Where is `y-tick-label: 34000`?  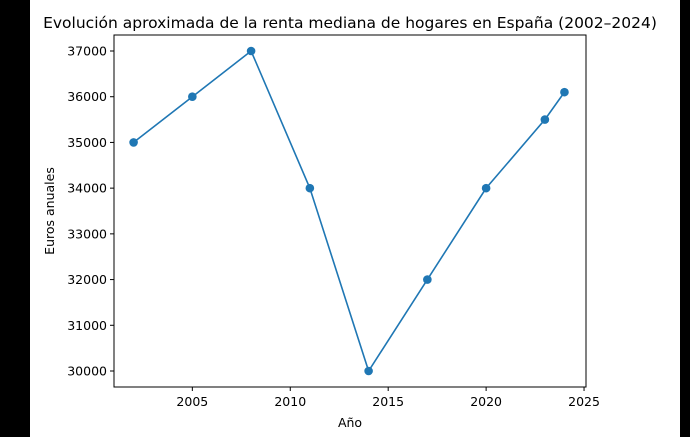
y-tick-label: 34000 is located at coordinates (87, 188).